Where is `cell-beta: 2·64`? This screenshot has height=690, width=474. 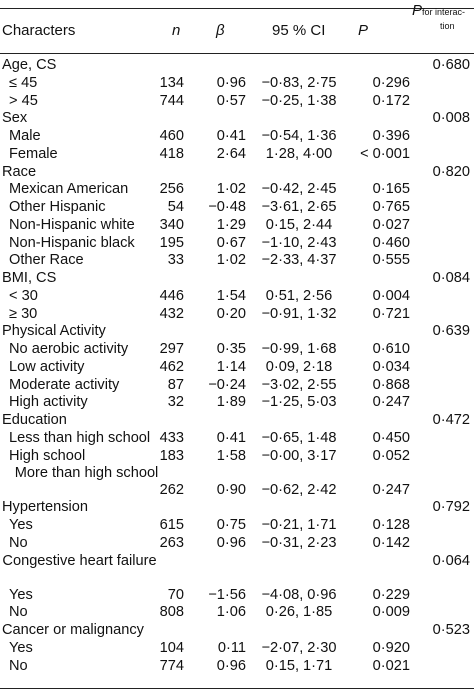
cell-beta: 2·64 is located at coordinates (231, 153).